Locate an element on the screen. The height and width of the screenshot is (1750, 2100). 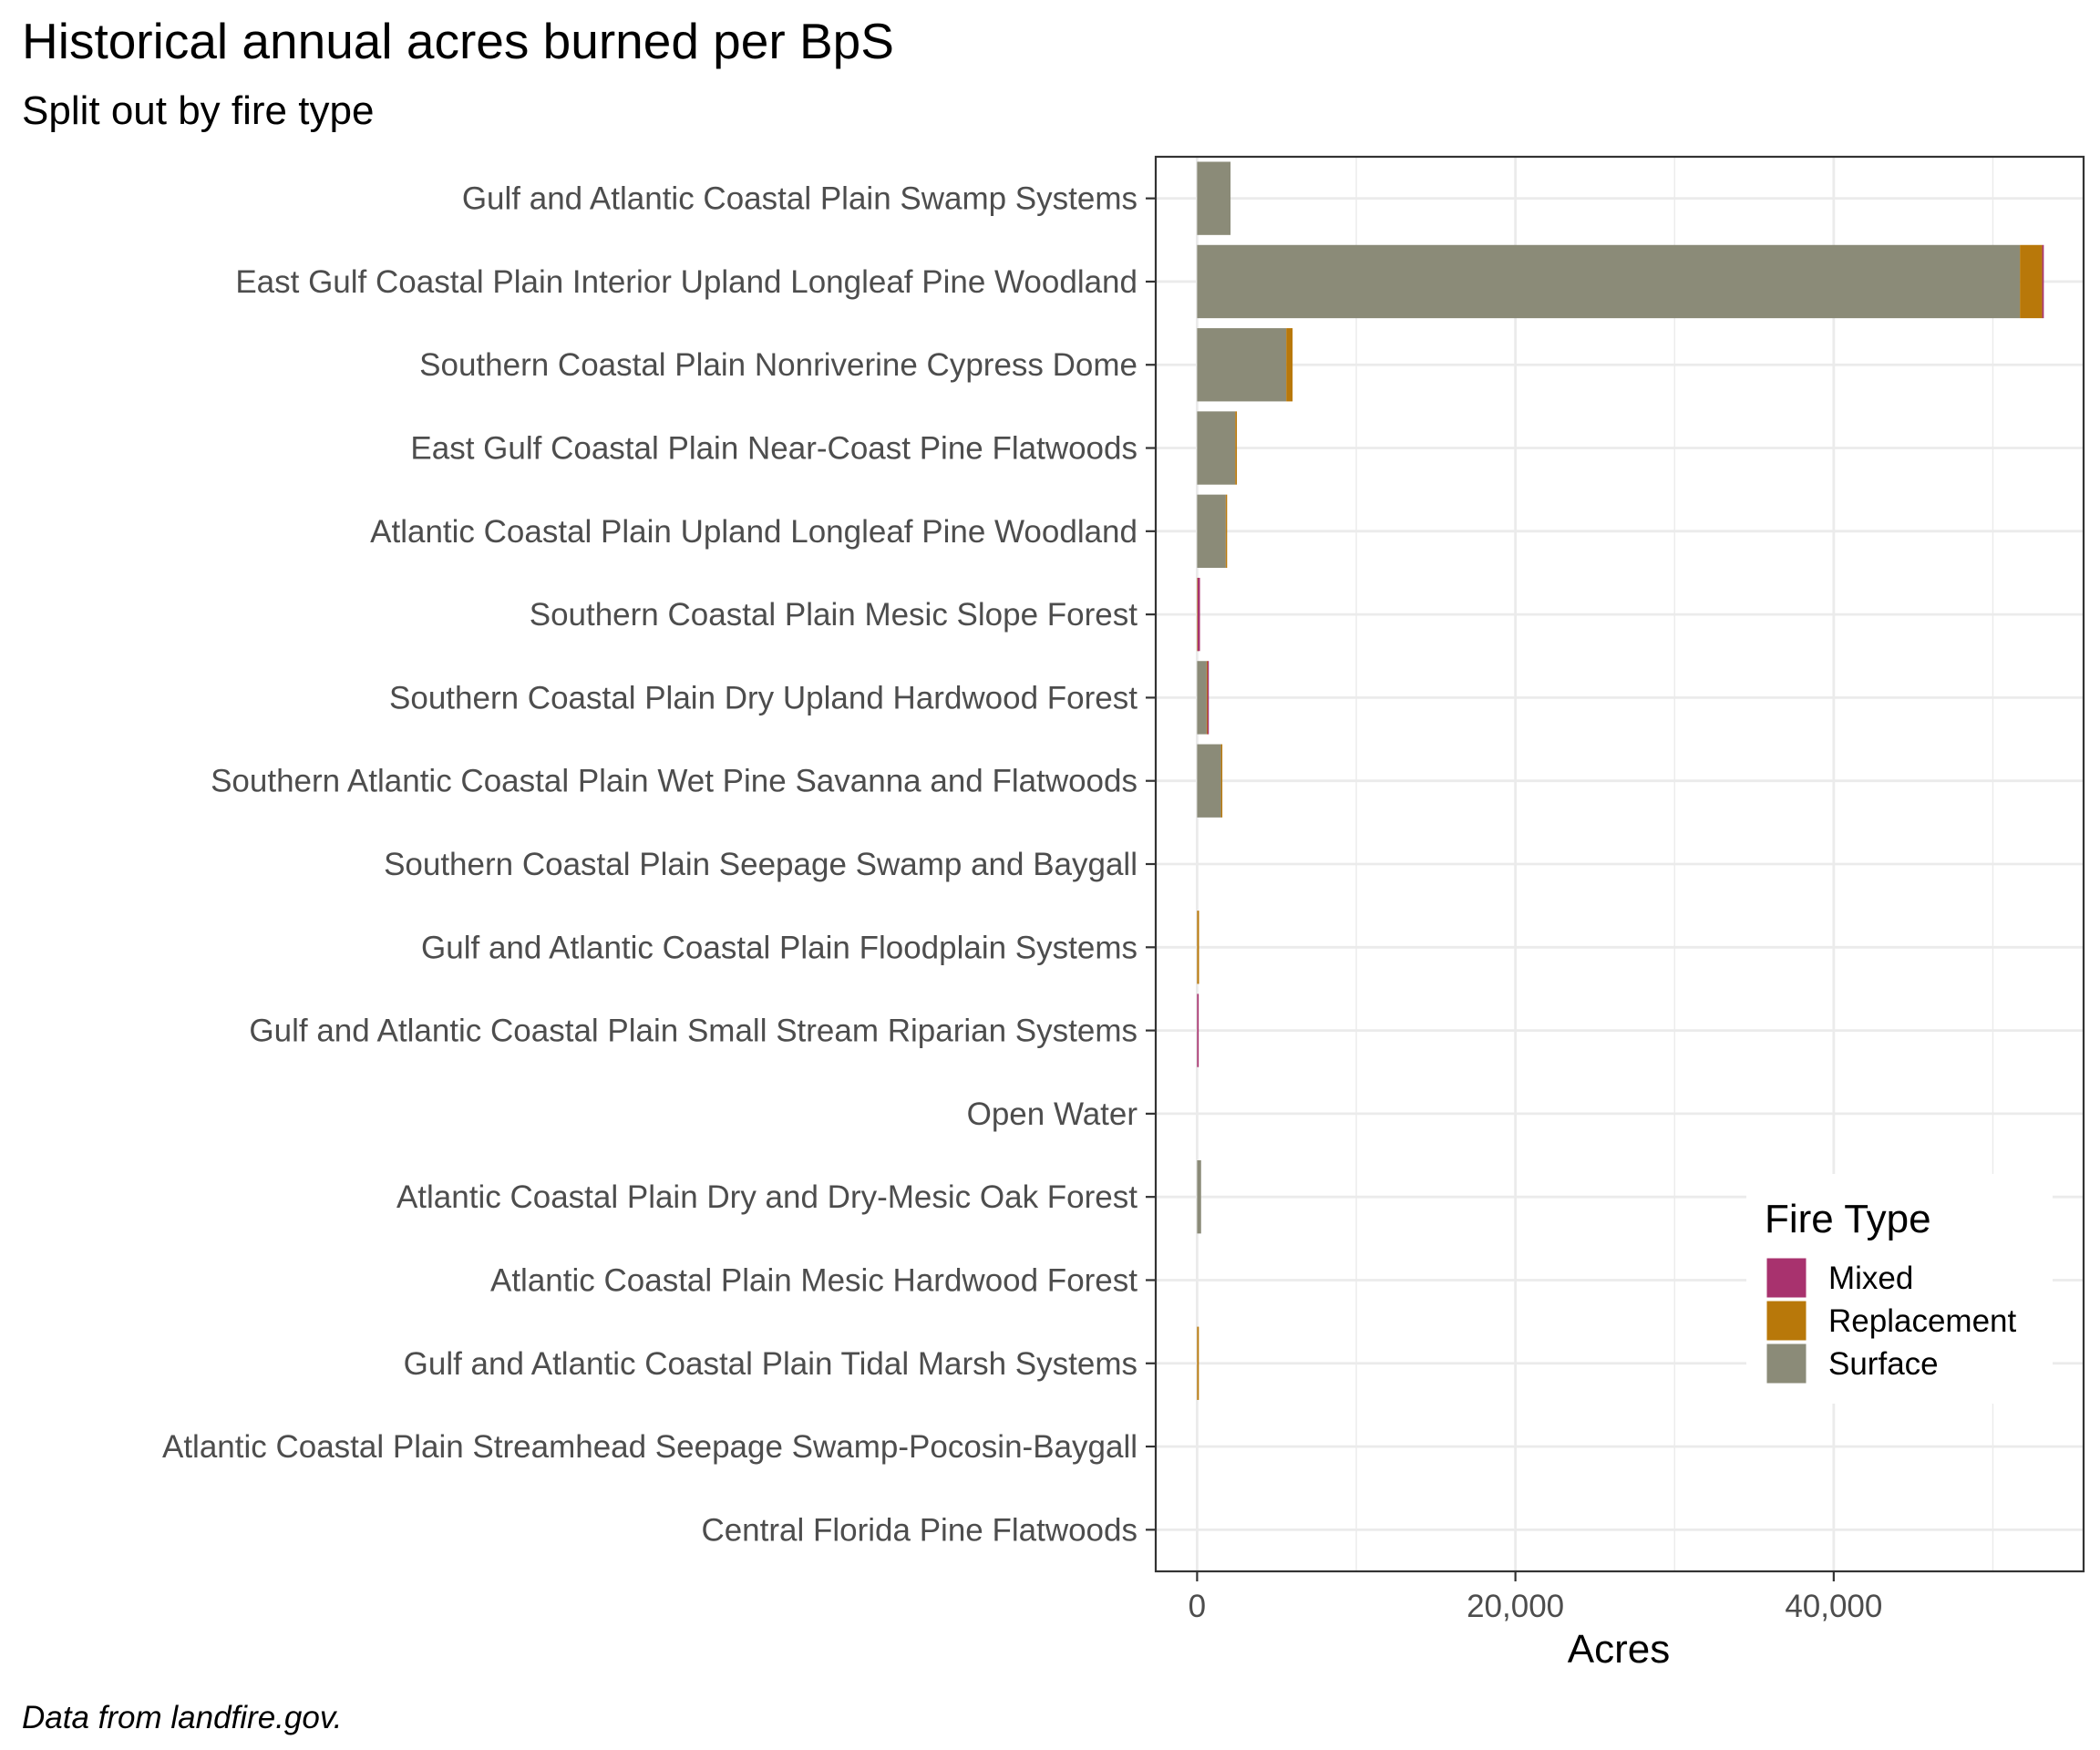
legend-swatch-surface is located at coordinates (1786, 1364).